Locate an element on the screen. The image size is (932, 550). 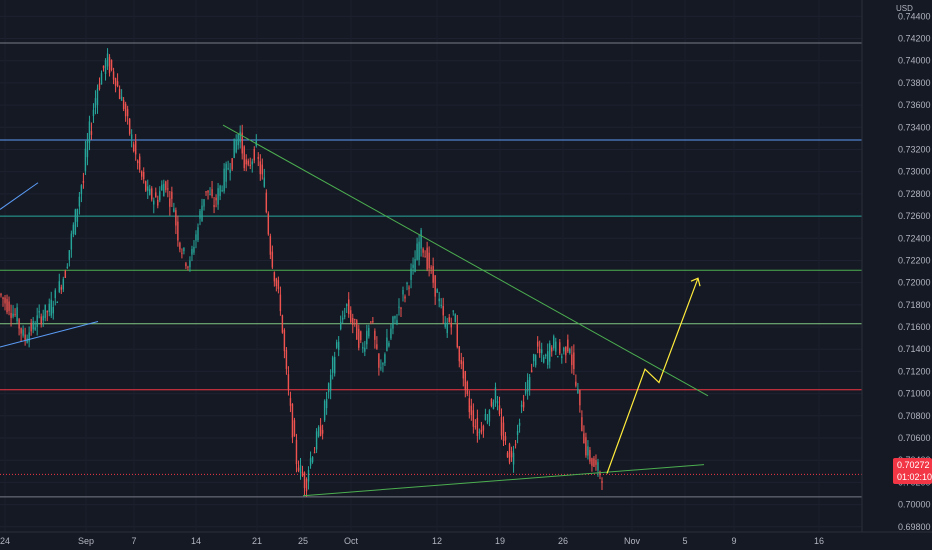
time-axis: 24 Sep 7 14 21 25 Oct 12 19 26 Nov 5 9 16 is located at coordinates (412, 541).